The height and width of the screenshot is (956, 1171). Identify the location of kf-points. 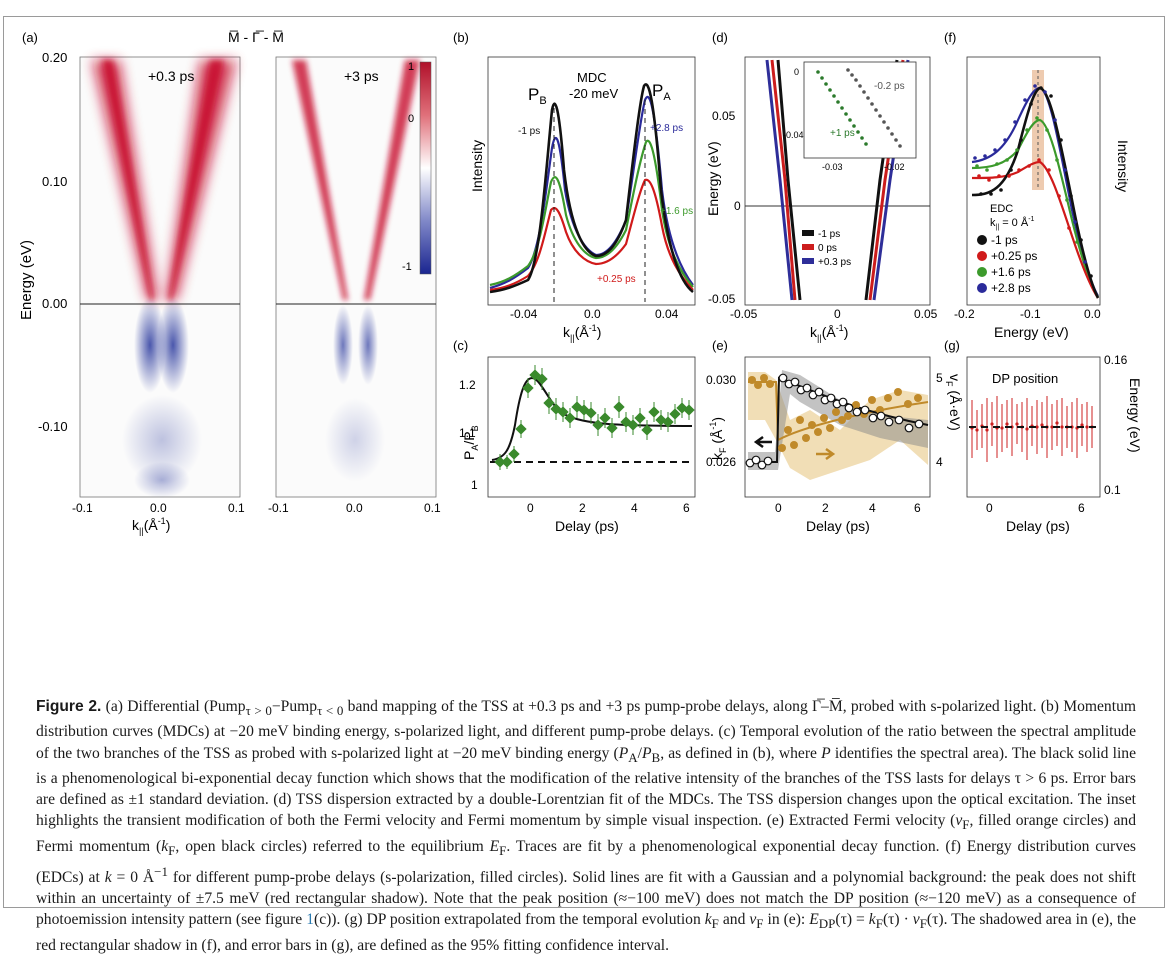
(834, 421).